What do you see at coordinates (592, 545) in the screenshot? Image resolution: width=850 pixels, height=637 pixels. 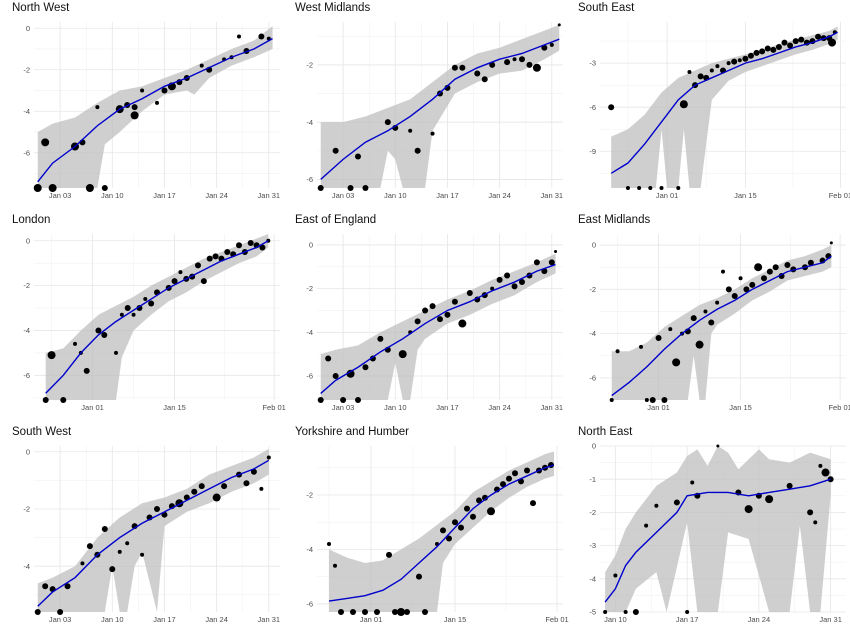 I see `y-tick-label: -3` at bounding box center [592, 545].